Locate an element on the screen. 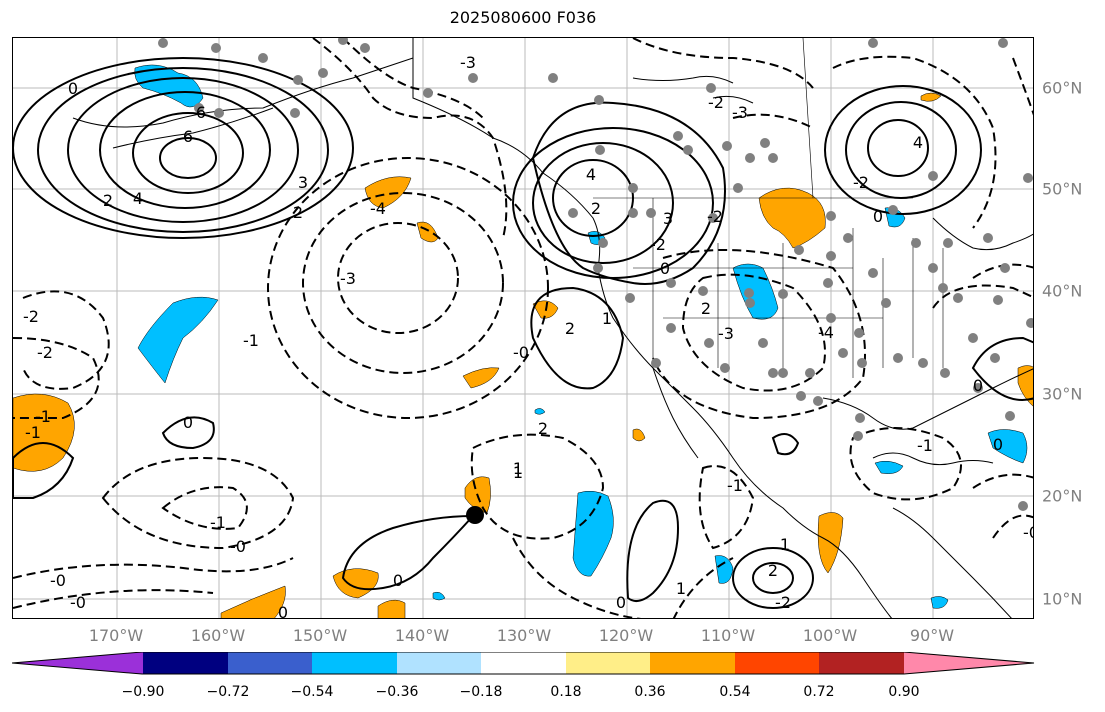  lat-label: 50°N is located at coordinates (1062, 189).